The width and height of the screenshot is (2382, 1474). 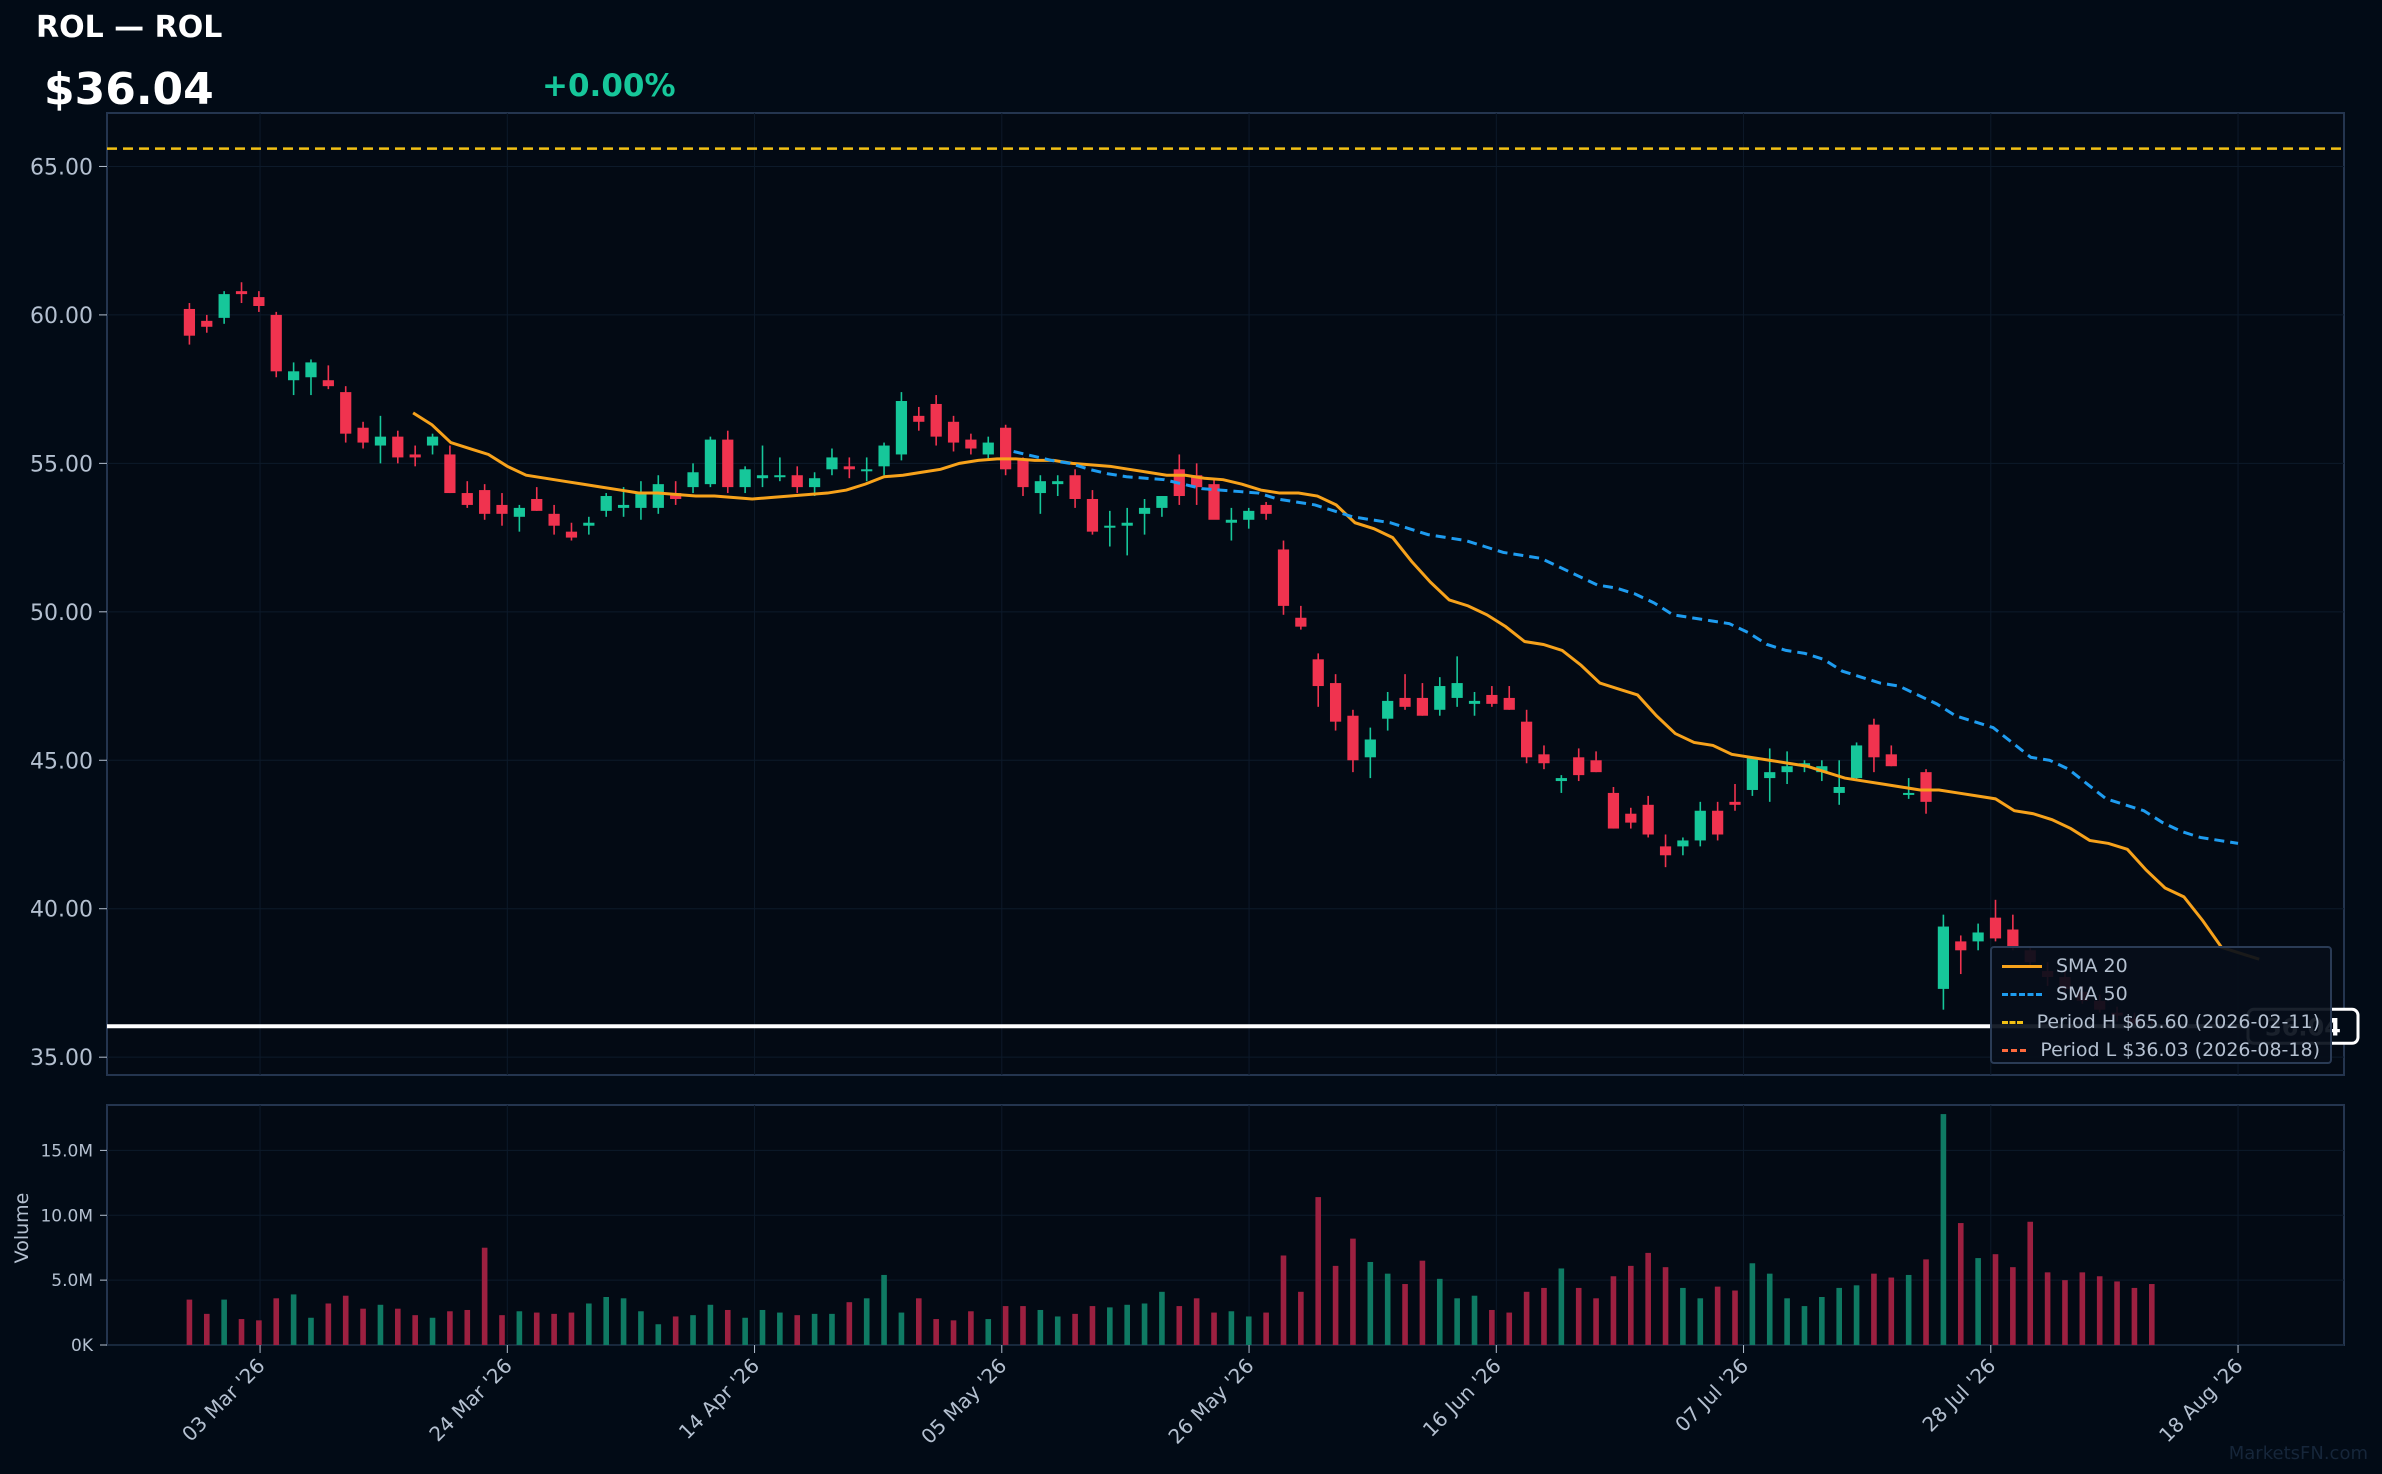 I want to click on price-change: +0.00%, so click(x=609, y=86).